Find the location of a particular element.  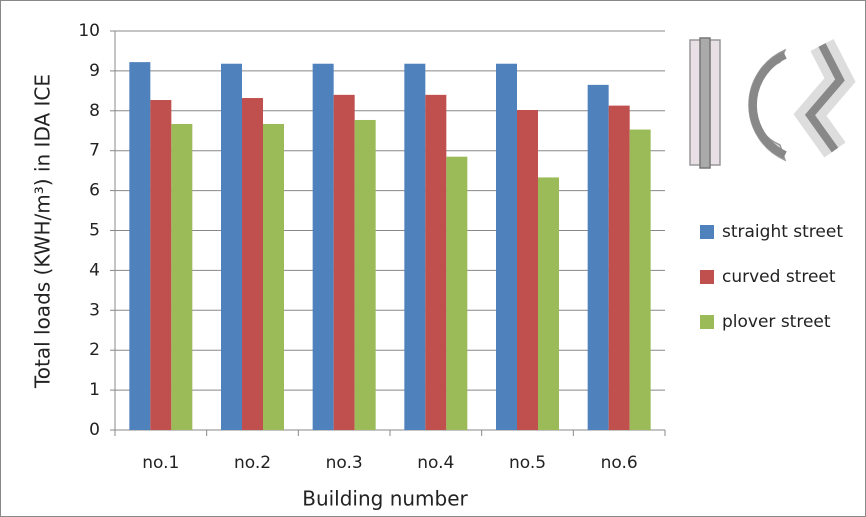

y-tick-label: 2 is located at coordinates (94, 350).